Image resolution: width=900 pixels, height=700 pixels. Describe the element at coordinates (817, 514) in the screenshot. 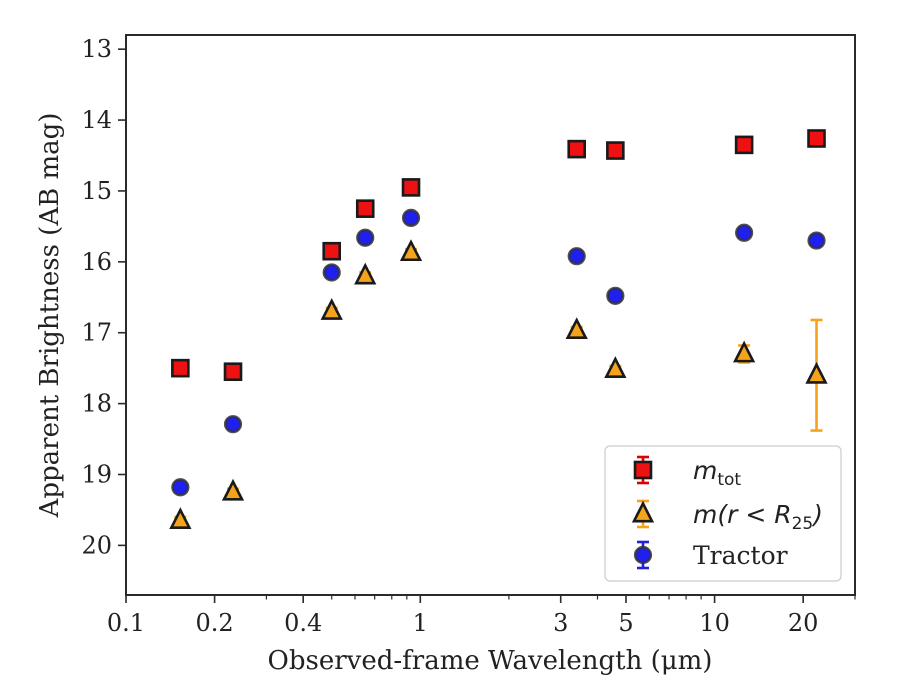

I see `legend-label-tail: )` at that location.